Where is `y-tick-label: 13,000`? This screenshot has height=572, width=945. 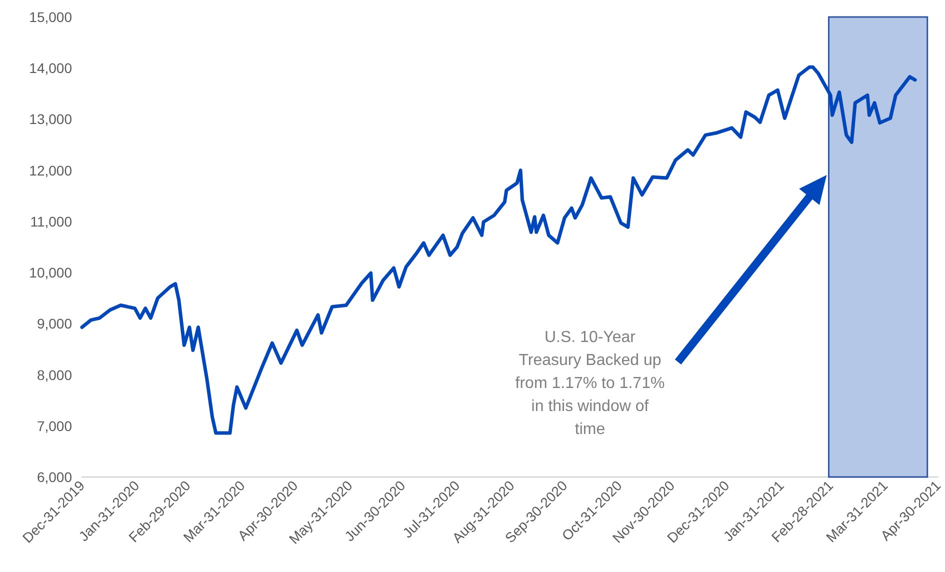 y-tick-label: 13,000 is located at coordinates (50, 119).